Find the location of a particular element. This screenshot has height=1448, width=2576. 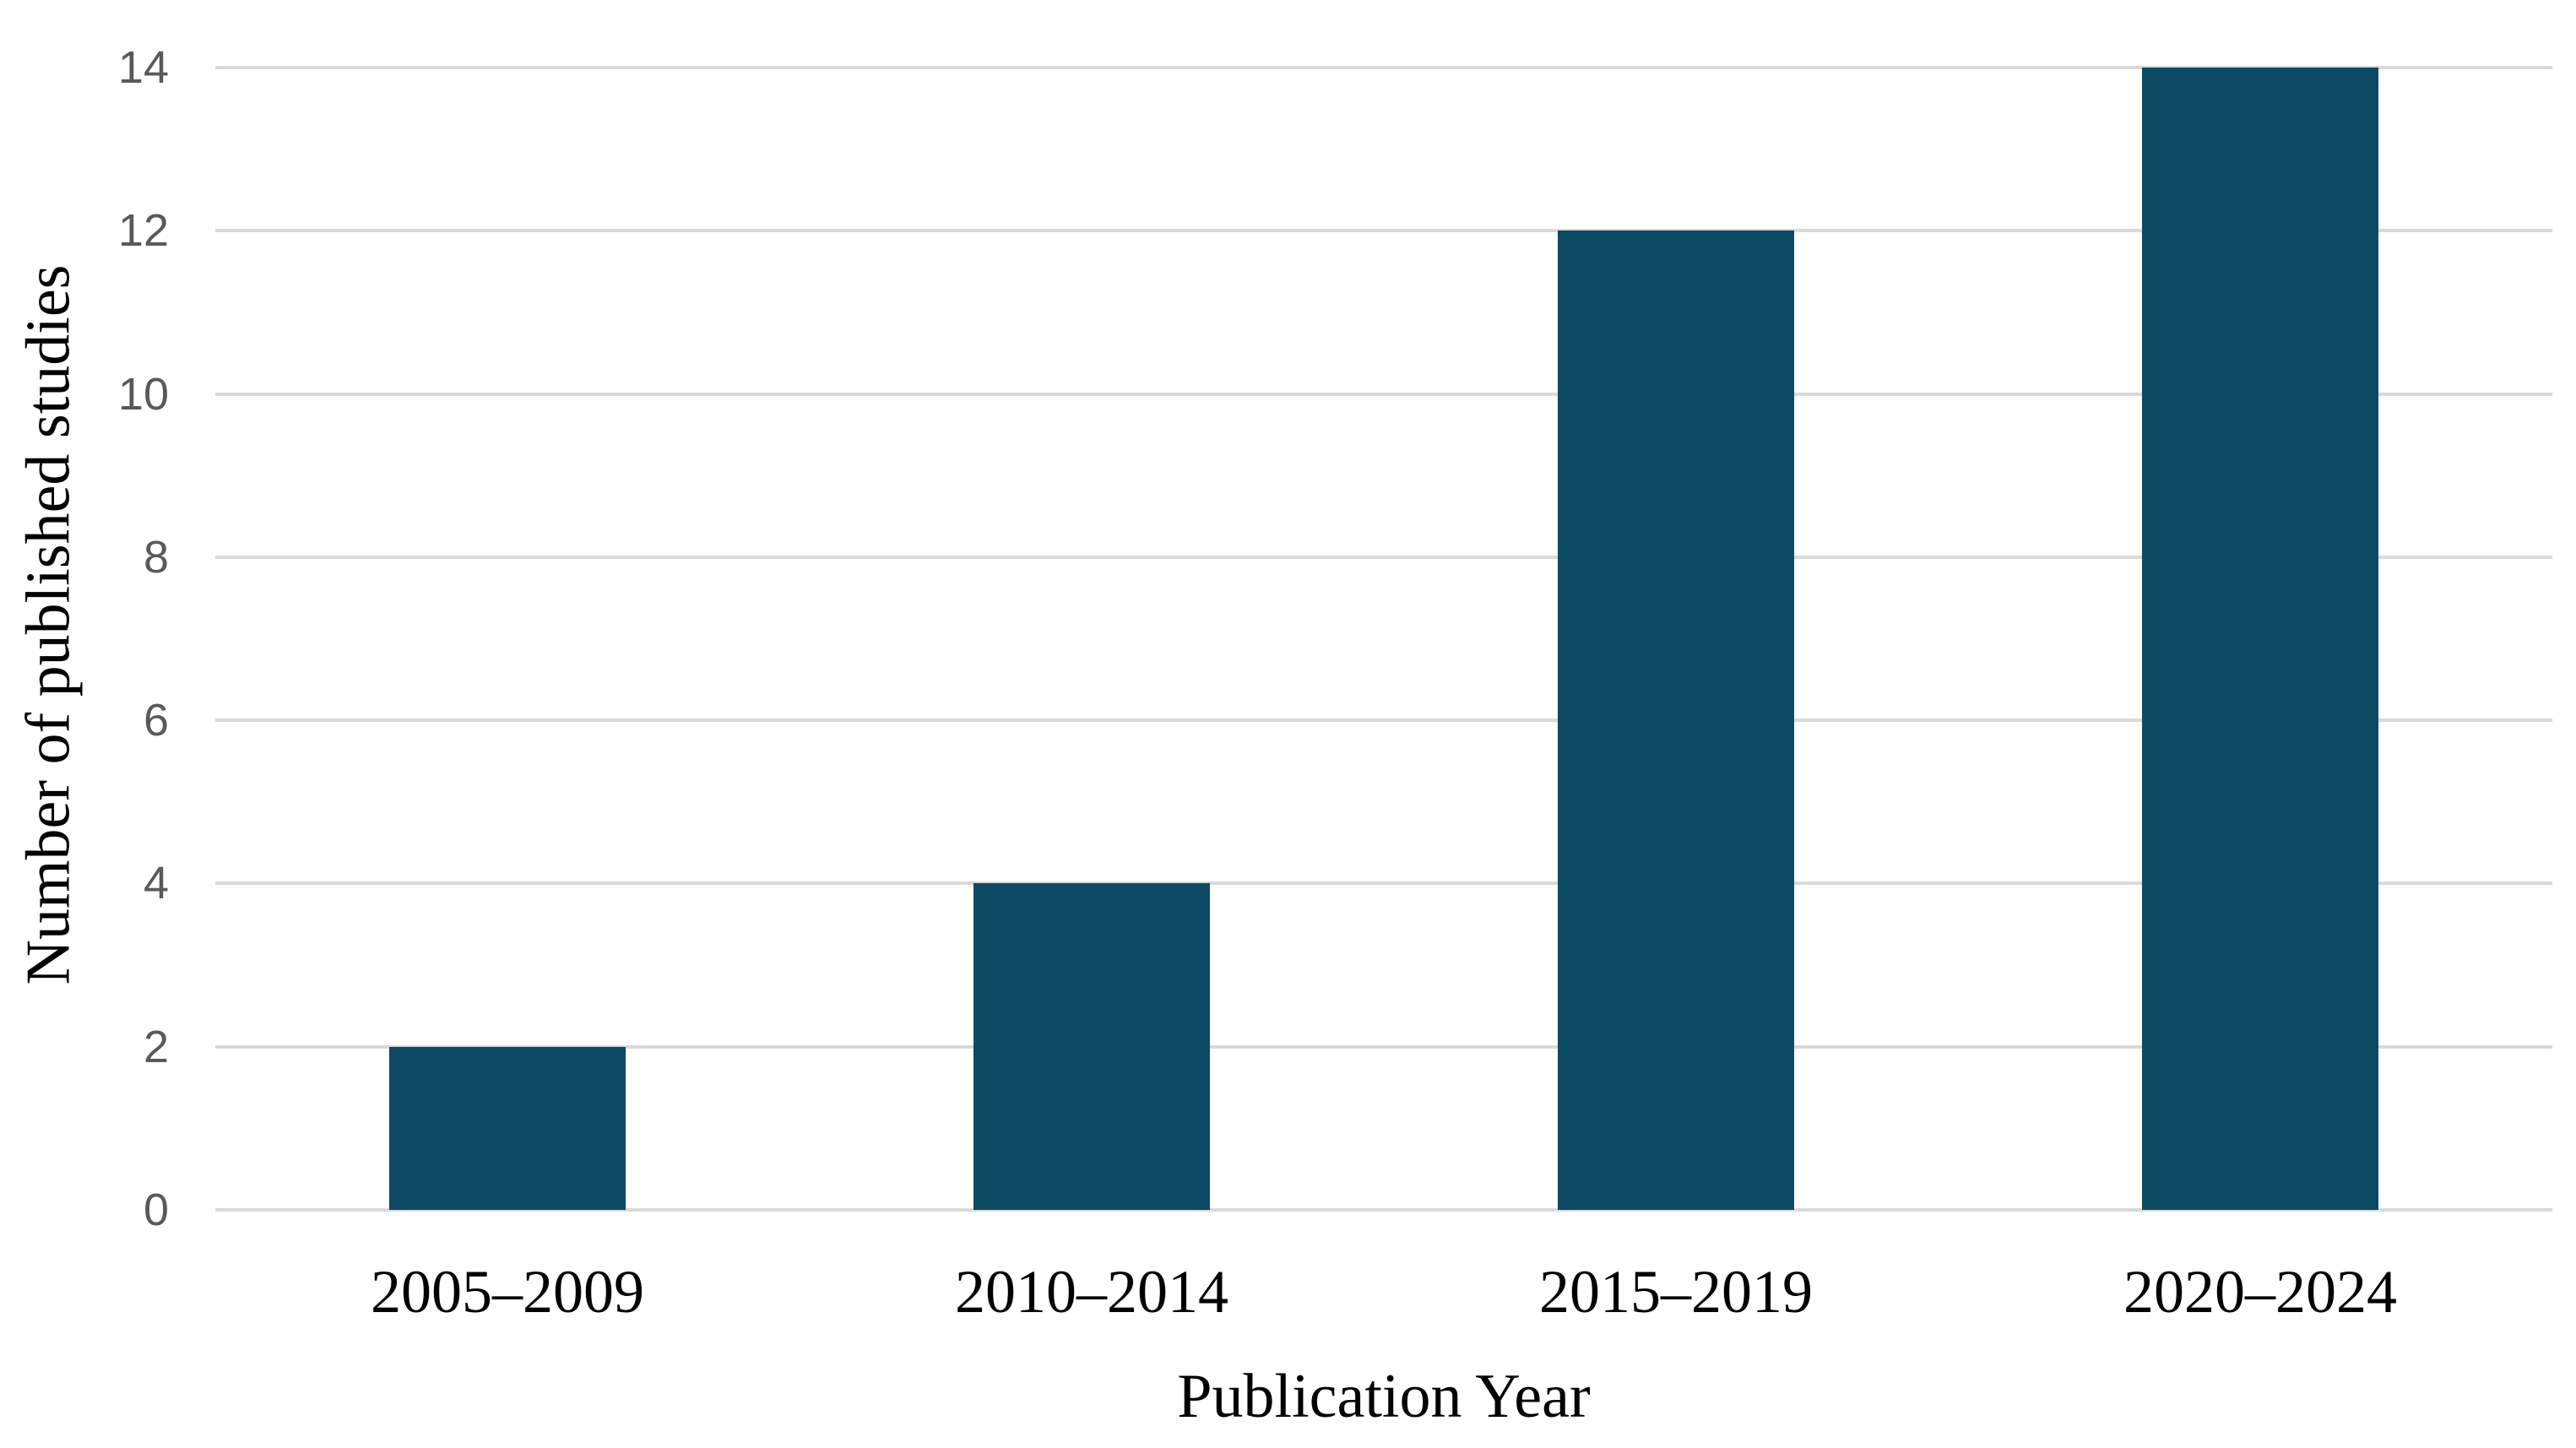

x-tick-label-2020-2024: 2020–2024 is located at coordinates (2260, 1292).